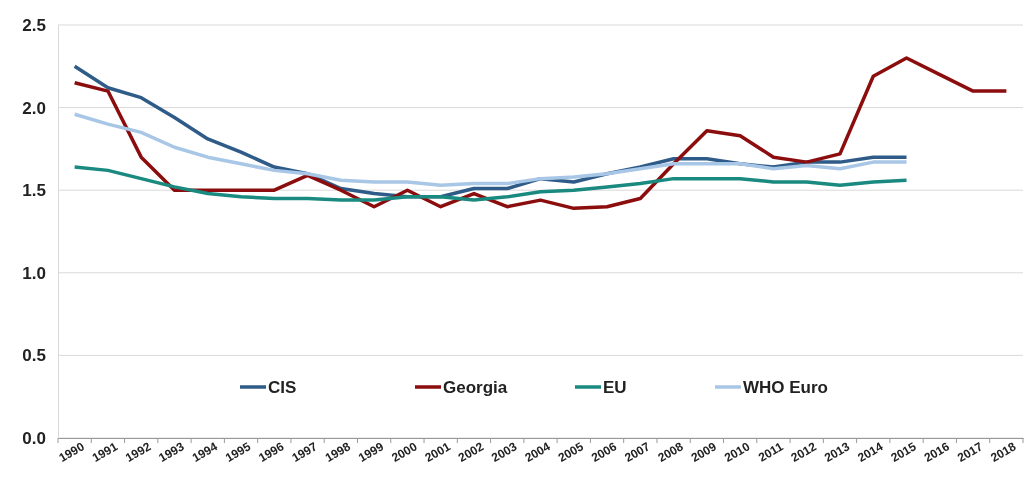 Image resolution: width=1035 pixels, height=487 pixels. Describe the element at coordinates (34, 356) in the screenshot. I see `y-tick-label: 0.5` at that location.